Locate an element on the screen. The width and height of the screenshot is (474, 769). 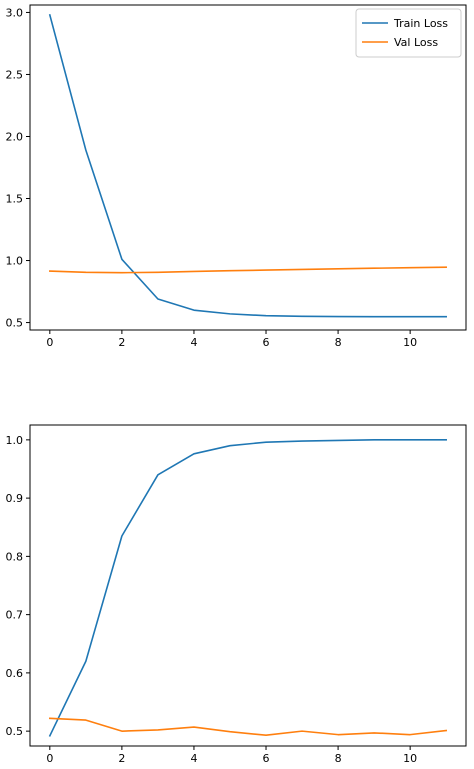
y-tick-label: 0.8 is located at coordinates (15, 556).